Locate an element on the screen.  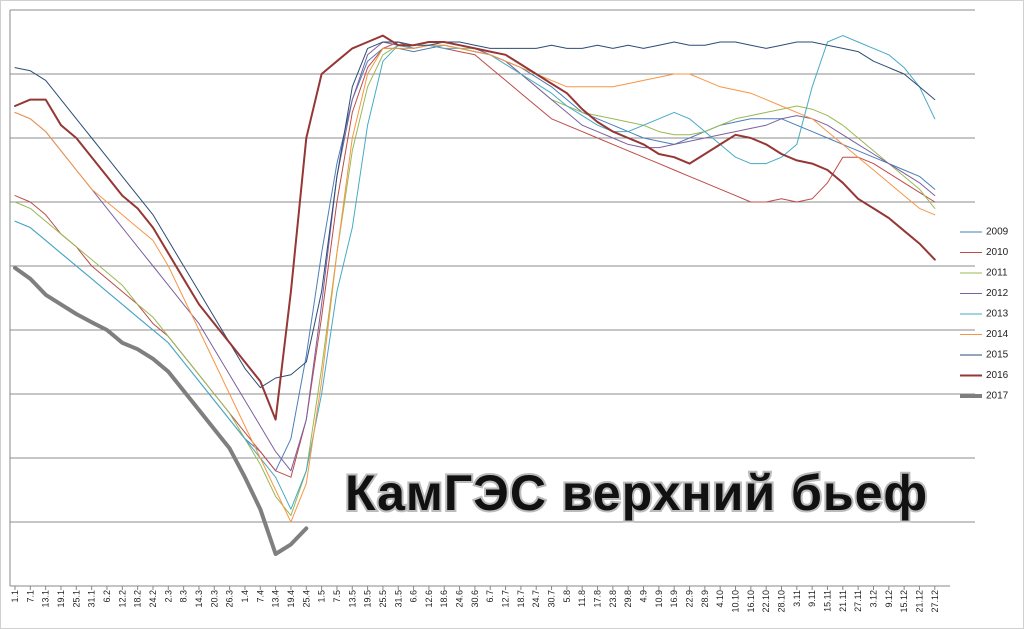
x-tick-label: 30.6 is located at coordinates (475, 599).